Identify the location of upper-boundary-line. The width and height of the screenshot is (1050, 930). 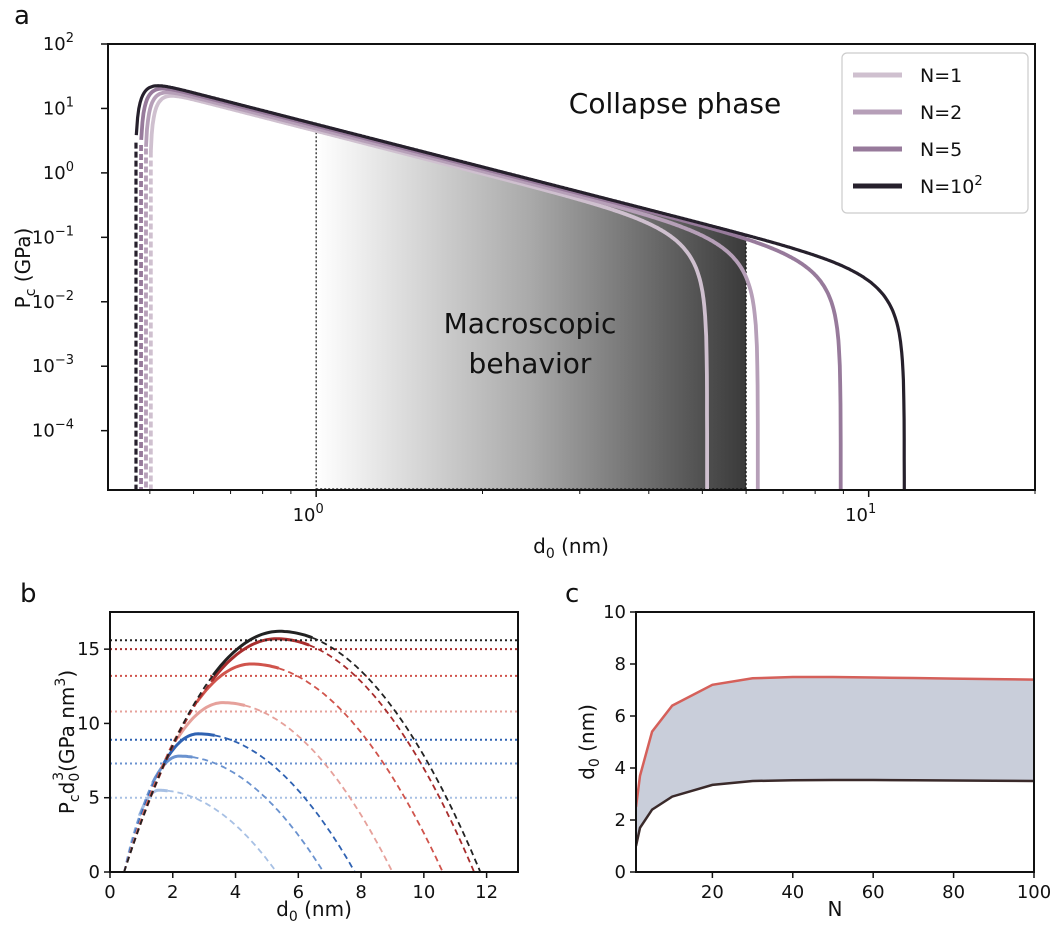
(835, 741).